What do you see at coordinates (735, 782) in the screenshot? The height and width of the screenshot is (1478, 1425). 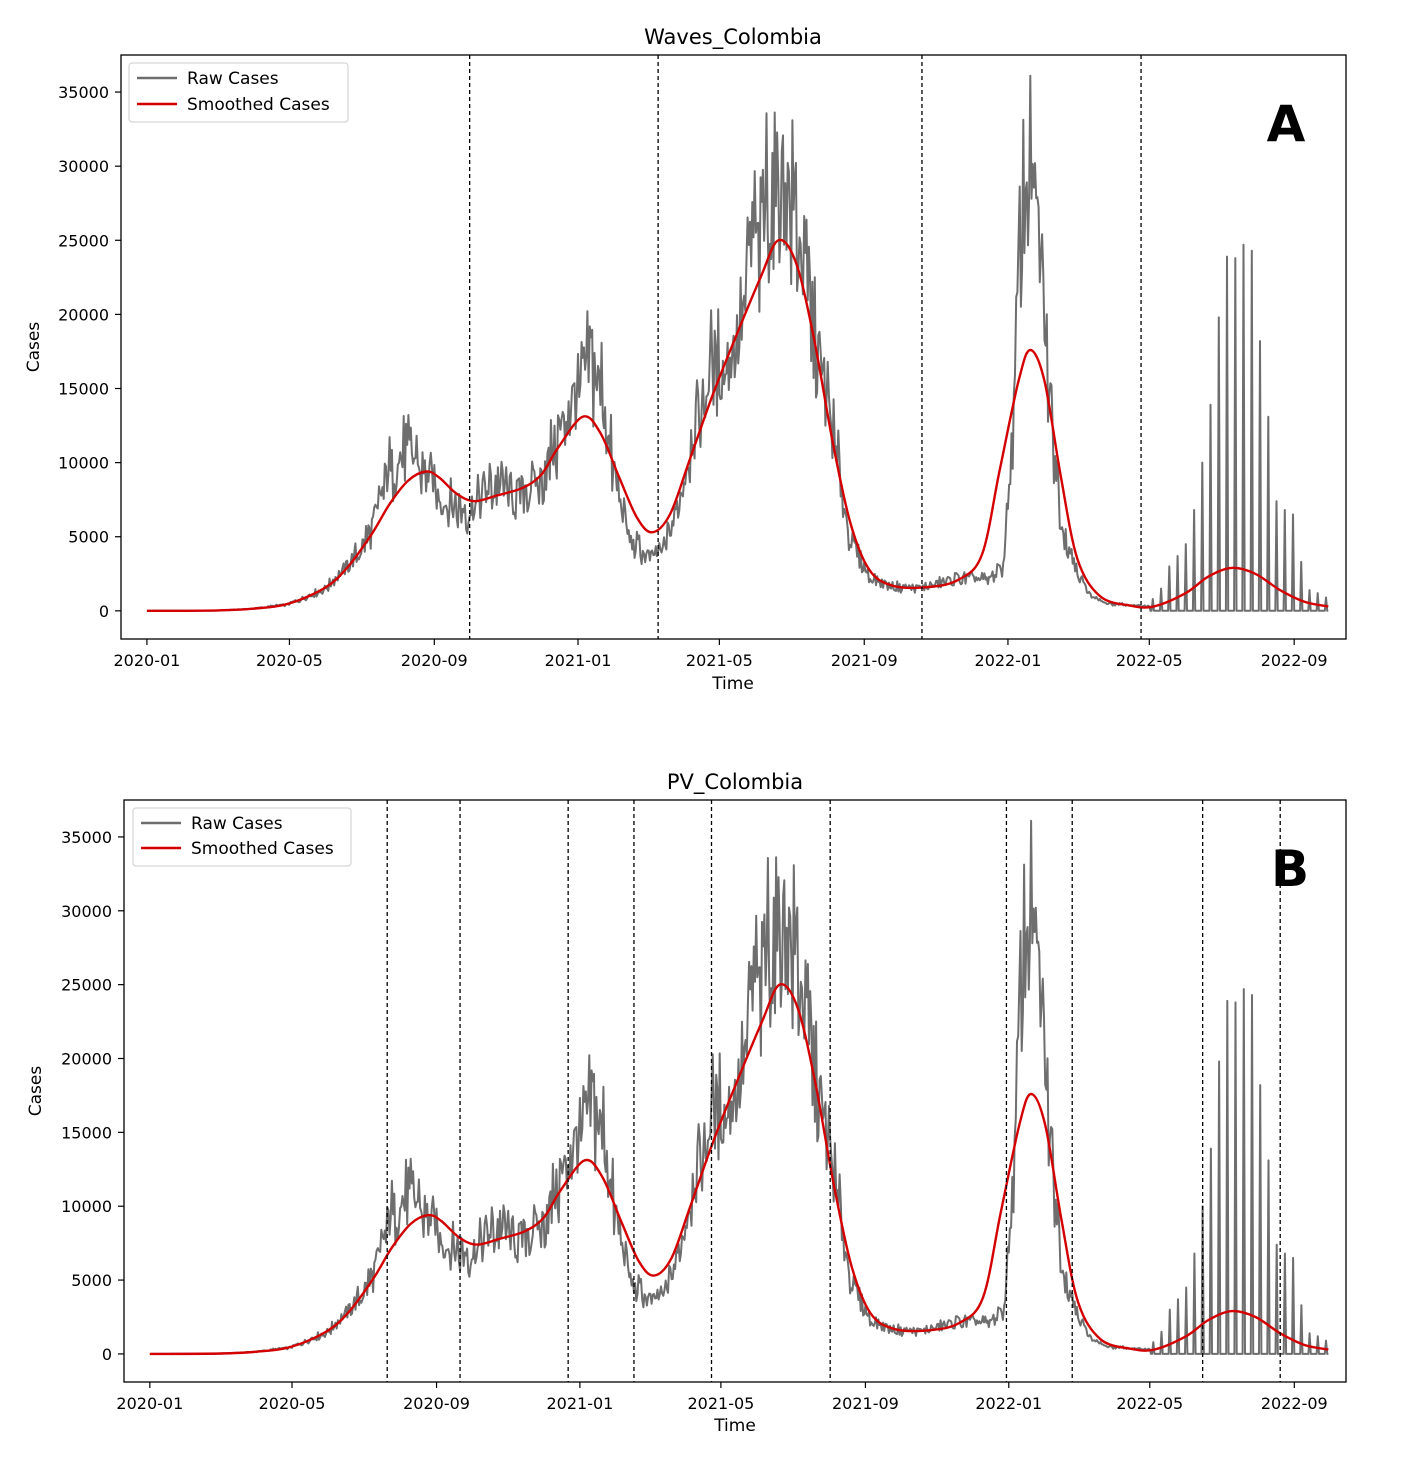 I see `chart-title: PV_Colombia` at bounding box center [735, 782].